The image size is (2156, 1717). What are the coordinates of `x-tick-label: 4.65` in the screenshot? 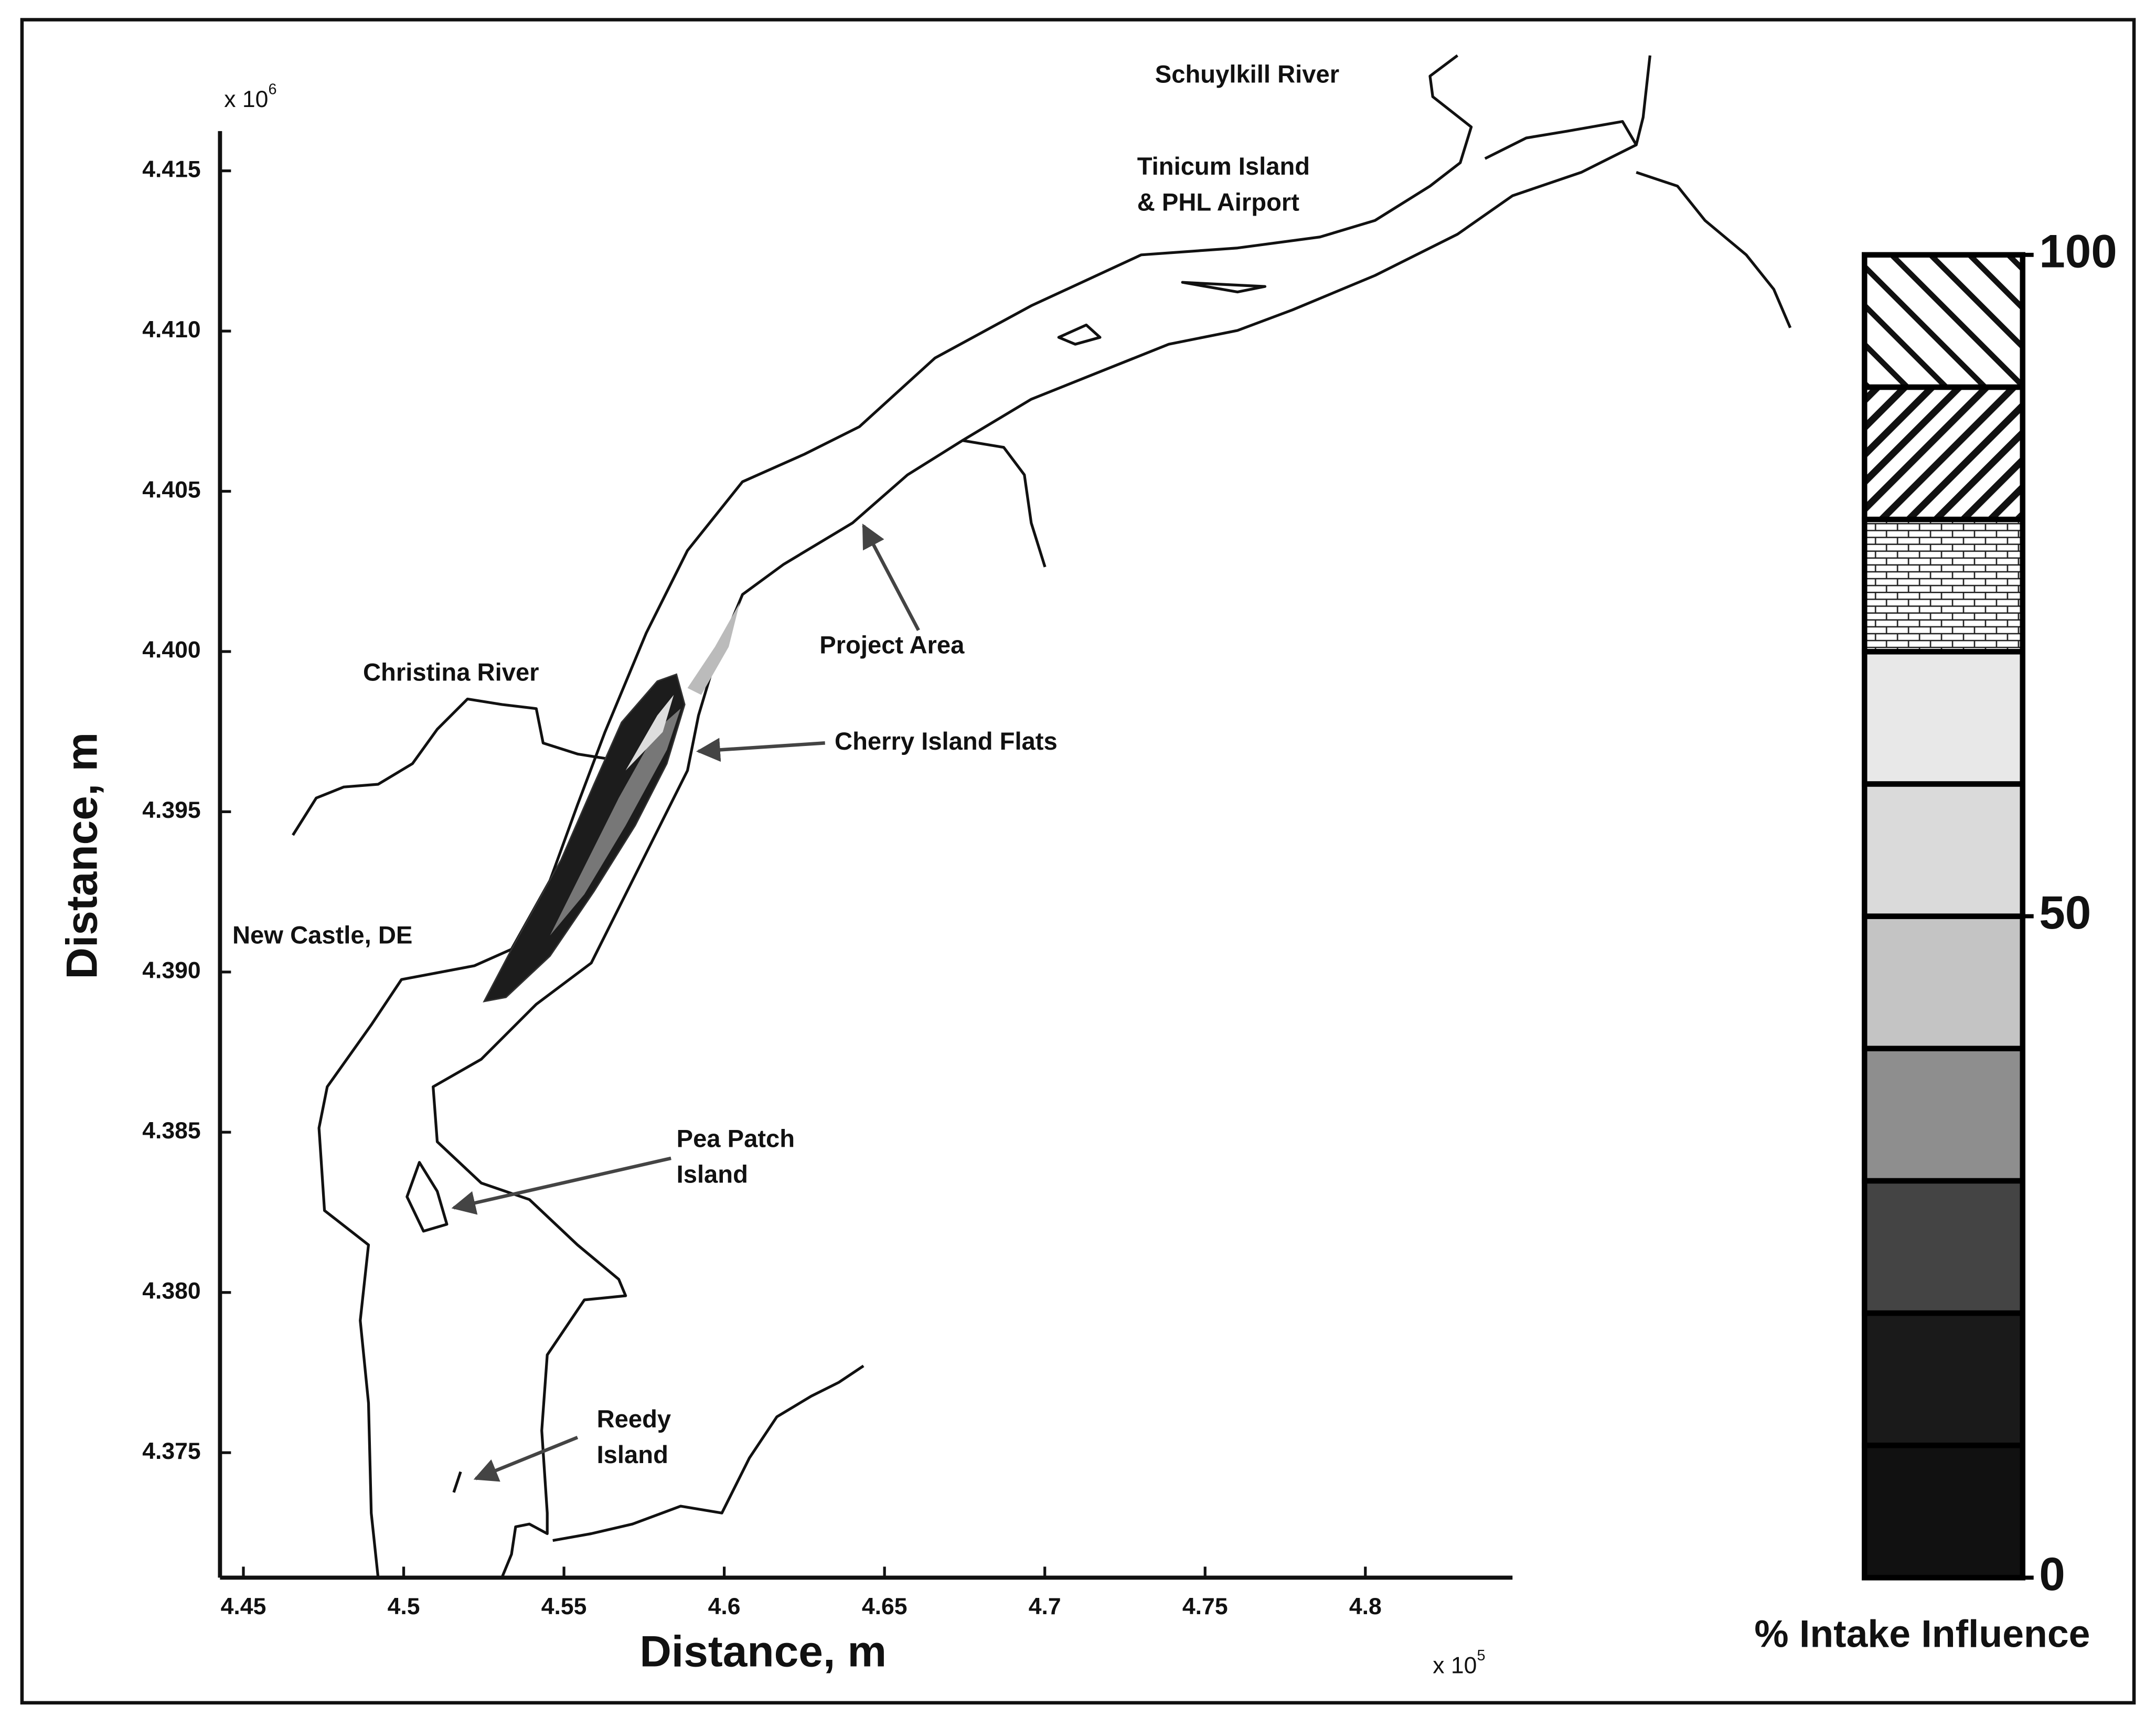 It's located at (885, 1606).